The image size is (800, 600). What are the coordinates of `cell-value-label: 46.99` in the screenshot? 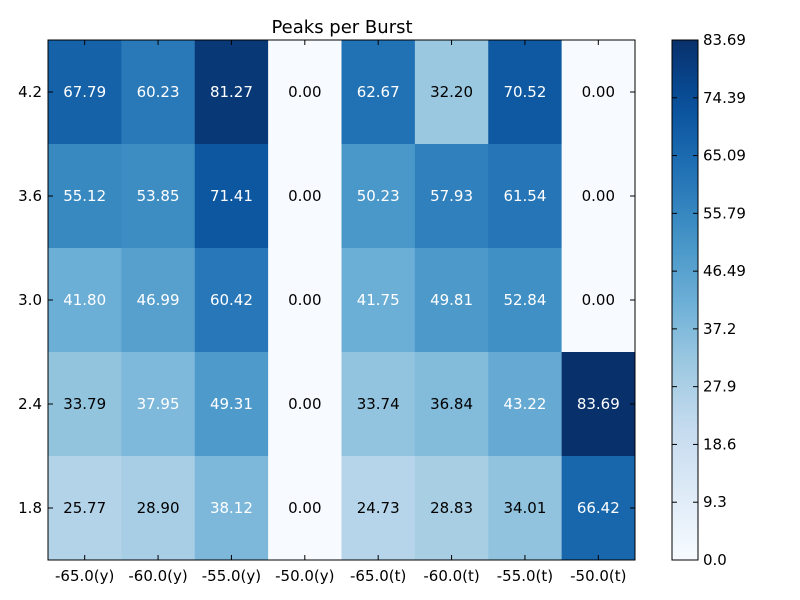 It's located at (158, 300).